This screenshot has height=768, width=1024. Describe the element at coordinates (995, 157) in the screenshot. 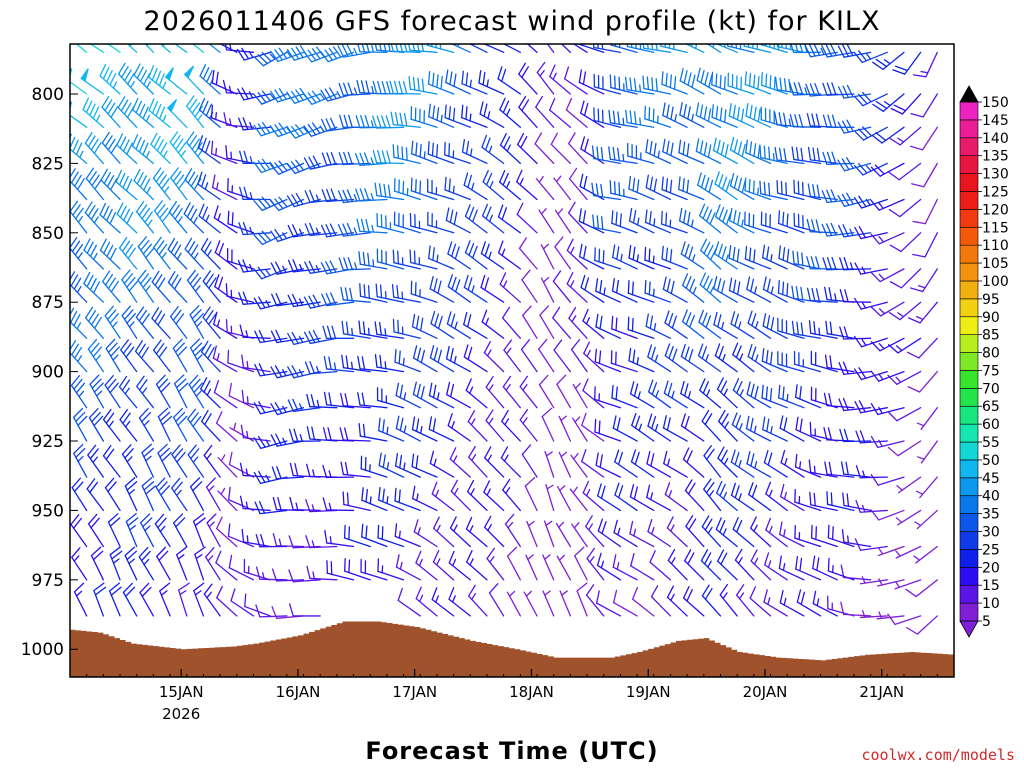

I see `colorbar-tick-label: 135` at that location.